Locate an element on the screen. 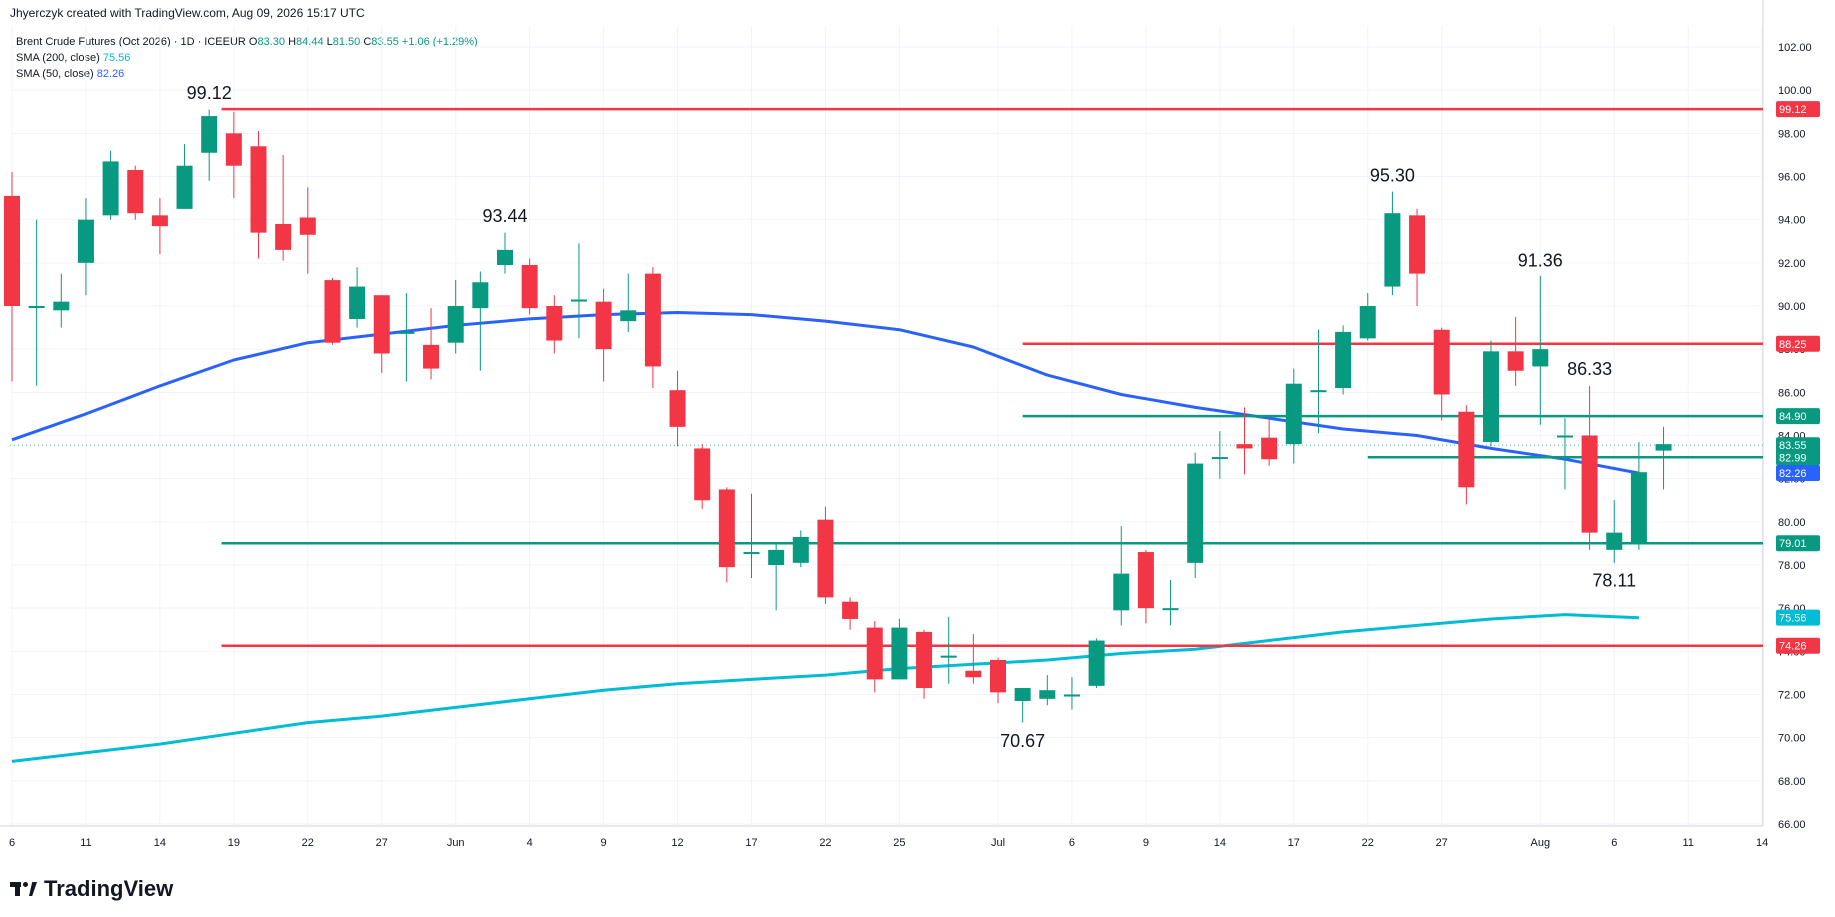  price-axis-tick-label: 78.00 is located at coordinates (1792, 566).